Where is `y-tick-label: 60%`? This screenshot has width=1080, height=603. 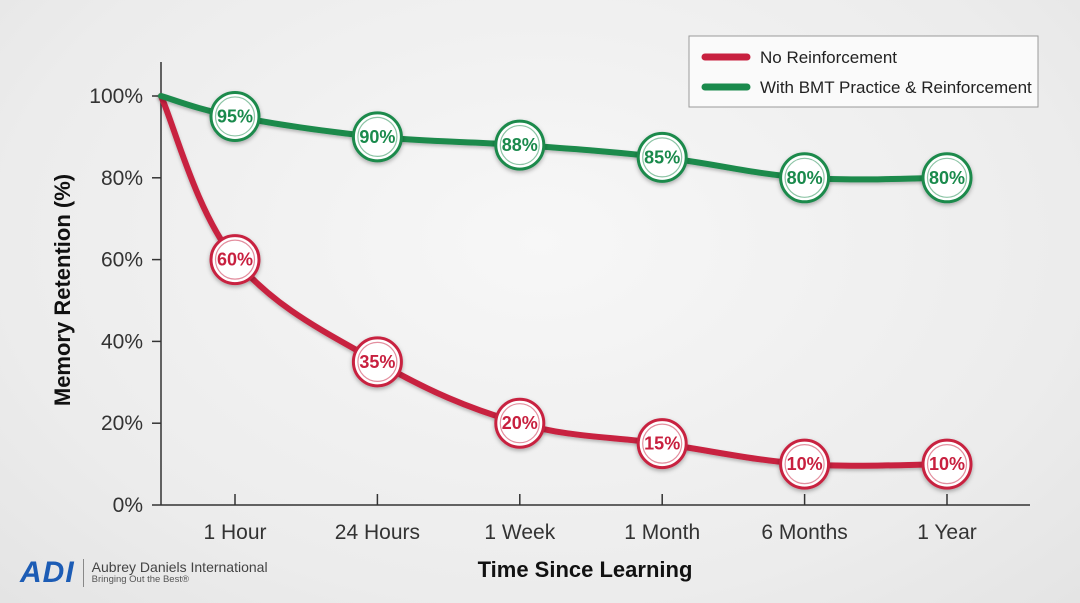 y-tick-label: 60% is located at coordinates (122, 260).